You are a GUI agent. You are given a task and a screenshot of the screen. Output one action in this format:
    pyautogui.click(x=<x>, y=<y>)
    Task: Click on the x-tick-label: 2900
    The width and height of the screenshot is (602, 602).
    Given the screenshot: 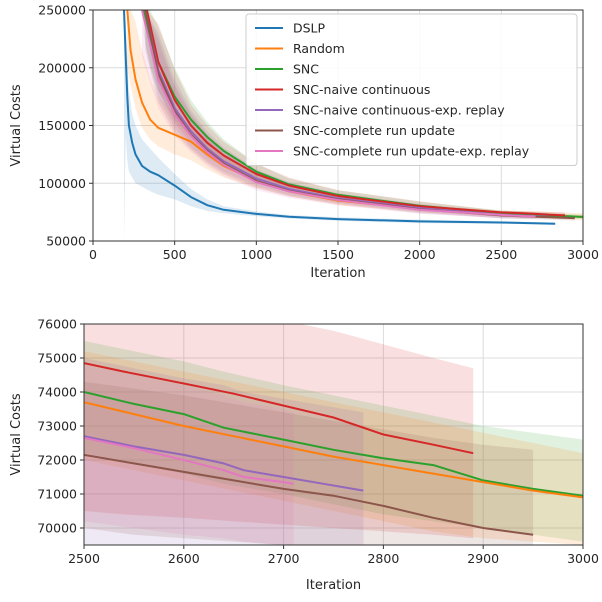 What is the action you would take?
    pyautogui.click(x=483, y=558)
    